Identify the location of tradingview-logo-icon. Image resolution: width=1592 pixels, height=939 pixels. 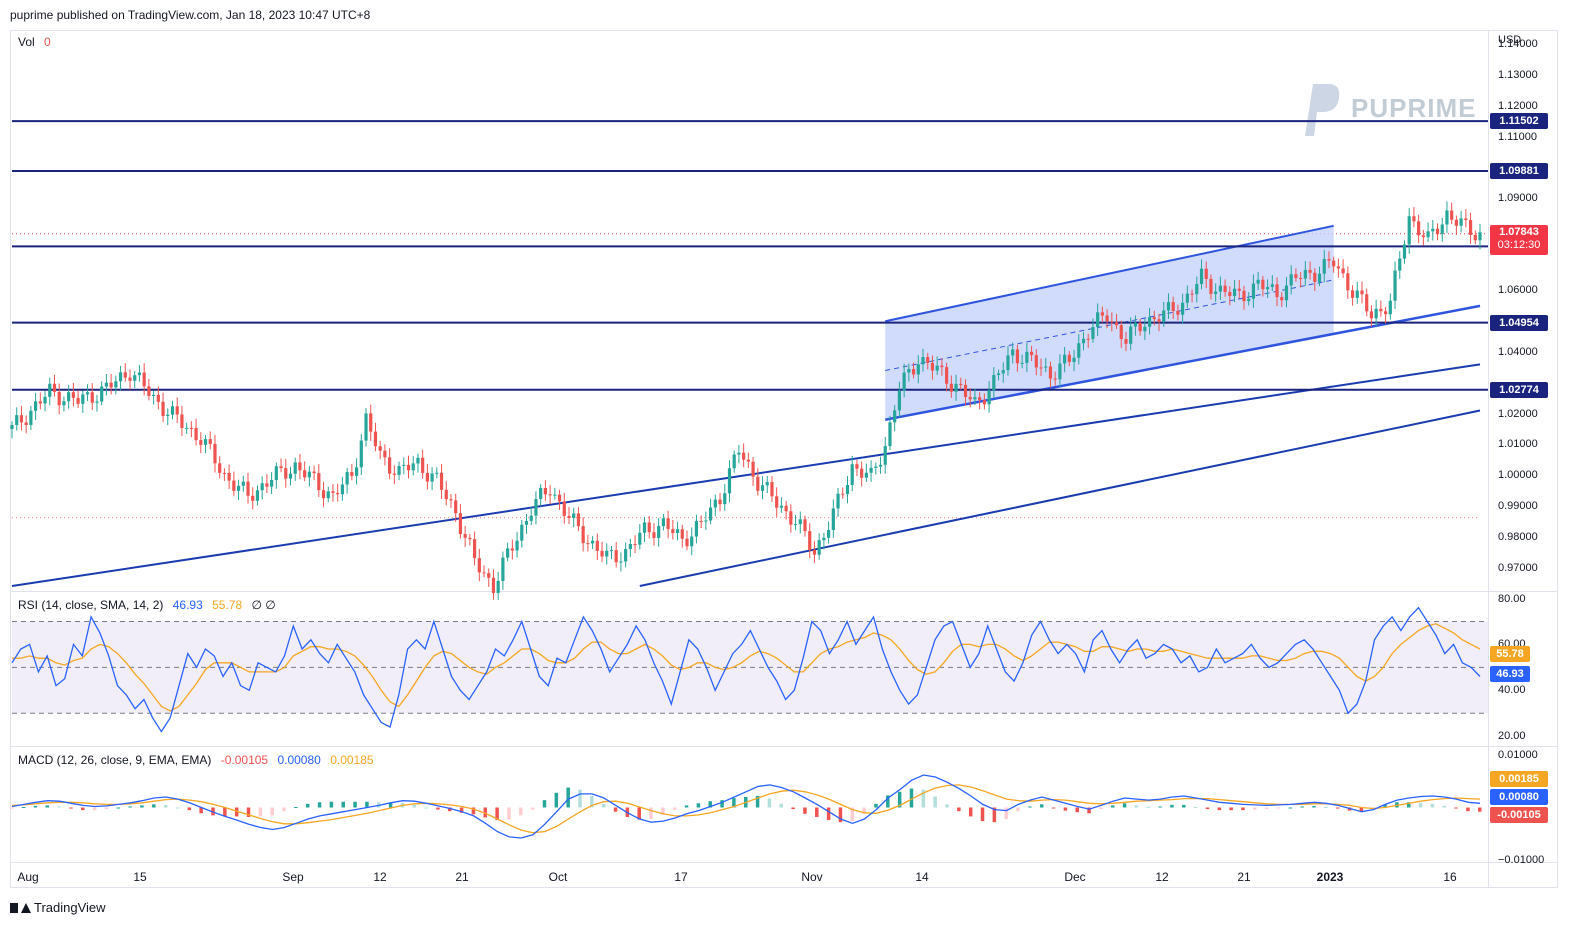
(20, 907).